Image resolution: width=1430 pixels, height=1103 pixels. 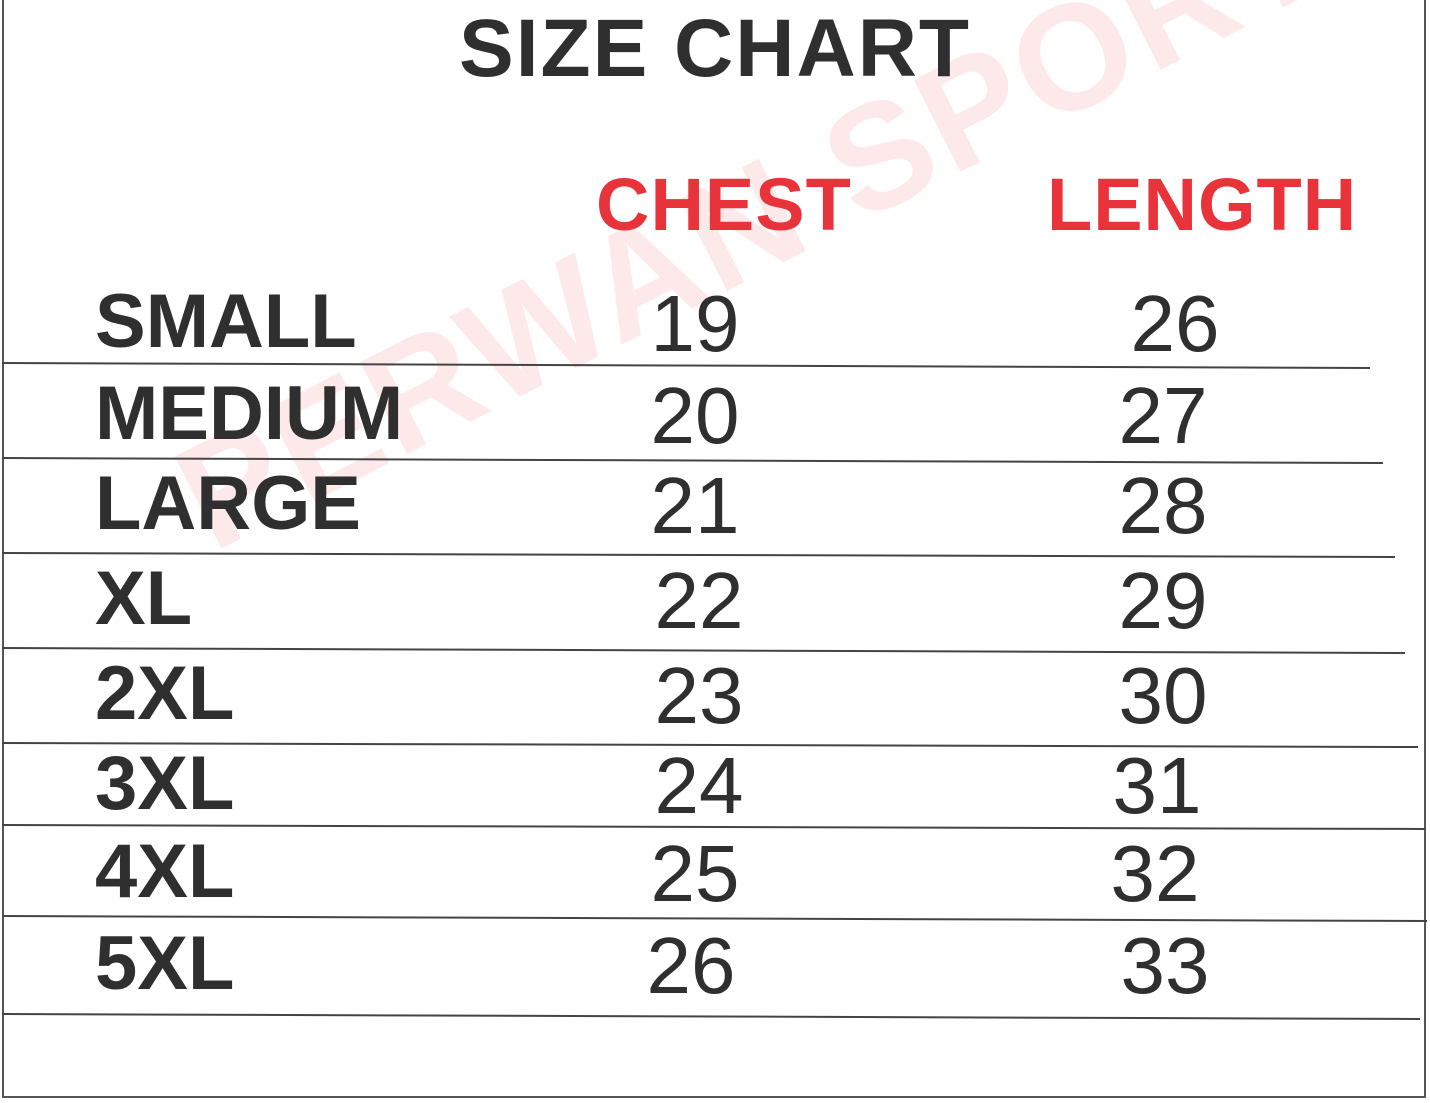 I want to click on chest-value: 19, so click(x=695, y=323).